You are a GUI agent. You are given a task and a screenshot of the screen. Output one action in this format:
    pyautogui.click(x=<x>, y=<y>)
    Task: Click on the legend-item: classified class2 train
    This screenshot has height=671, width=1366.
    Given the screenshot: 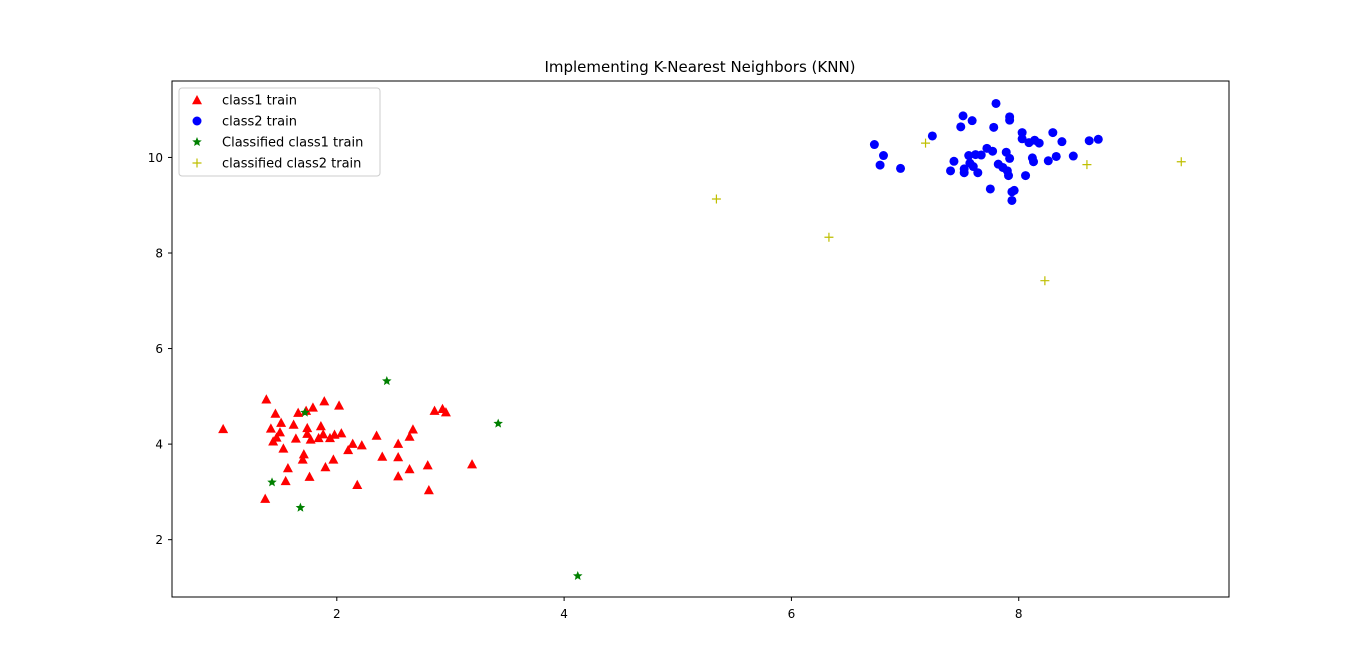 What is the action you would take?
    pyautogui.click(x=276, y=164)
    